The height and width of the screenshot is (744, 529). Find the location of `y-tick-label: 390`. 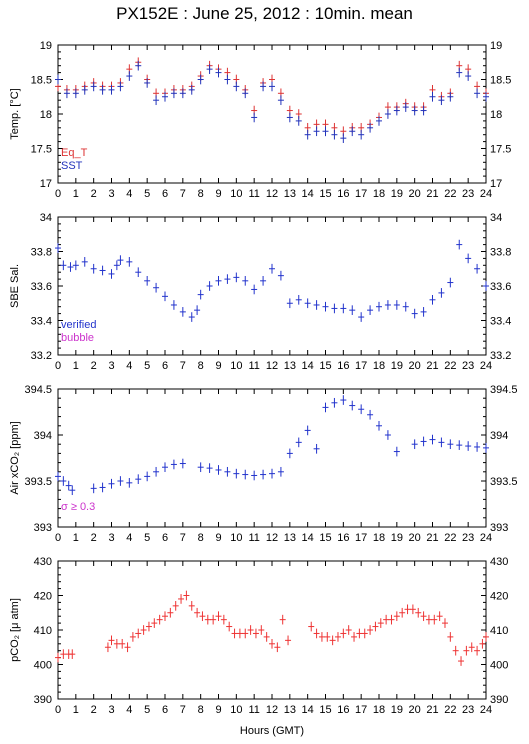

y-tick-label: 390 is located at coordinates (43, 700).